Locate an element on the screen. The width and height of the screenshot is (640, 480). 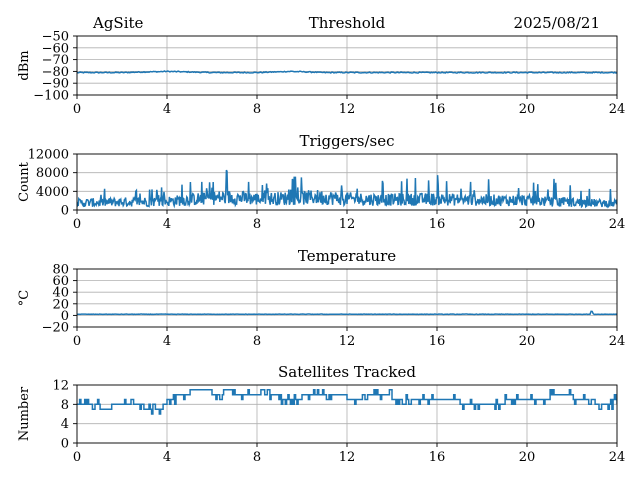
y-tick-label: −60 is located at coordinates (55, 48).